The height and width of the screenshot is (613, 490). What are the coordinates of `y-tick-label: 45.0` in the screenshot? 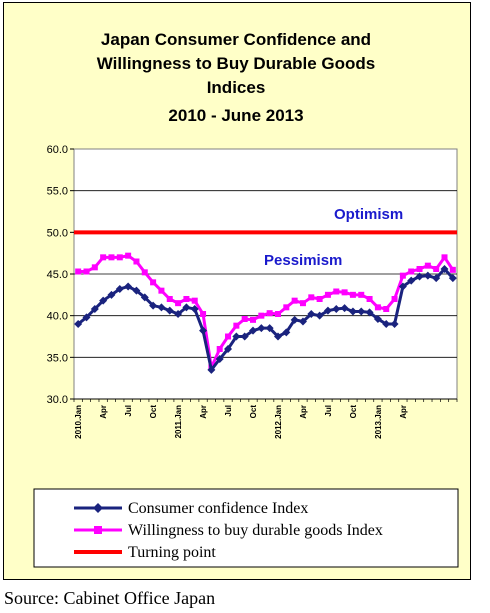 It's located at (57, 275).